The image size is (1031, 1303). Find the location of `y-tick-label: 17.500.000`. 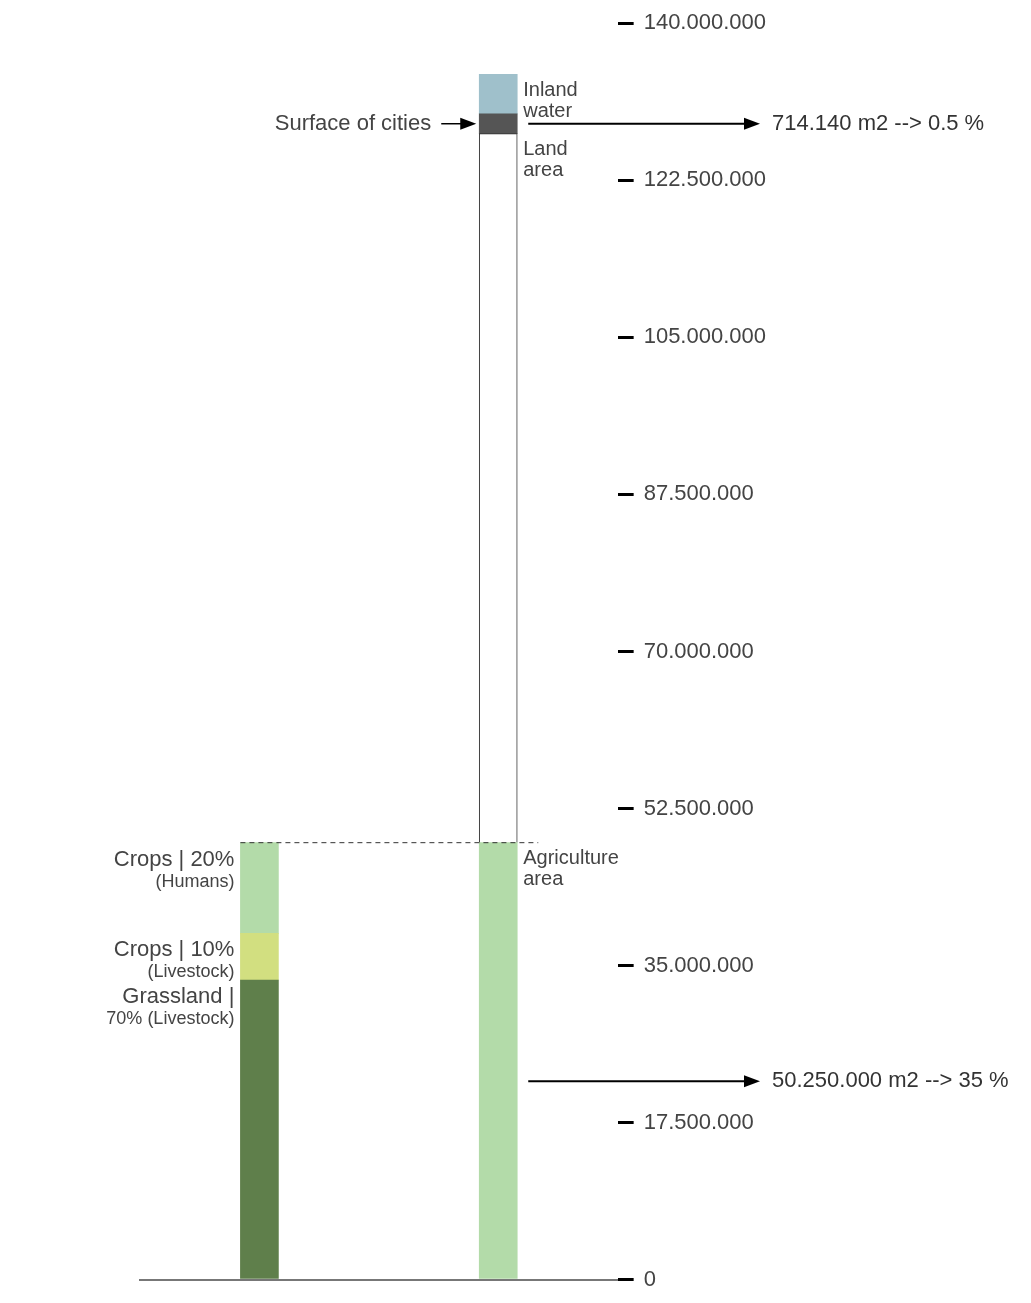

y-tick-label: 17.500.000 is located at coordinates (698, 1121).